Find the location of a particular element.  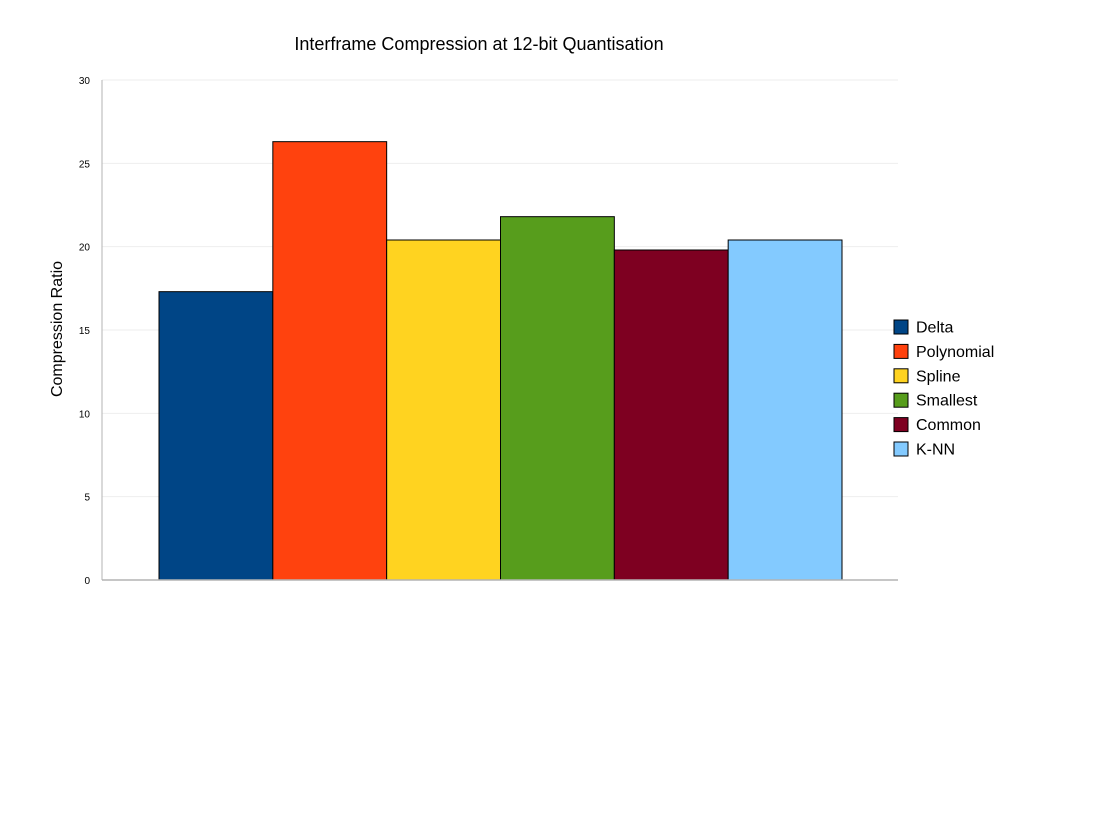

y-tick-label: 15 is located at coordinates (85, 331).